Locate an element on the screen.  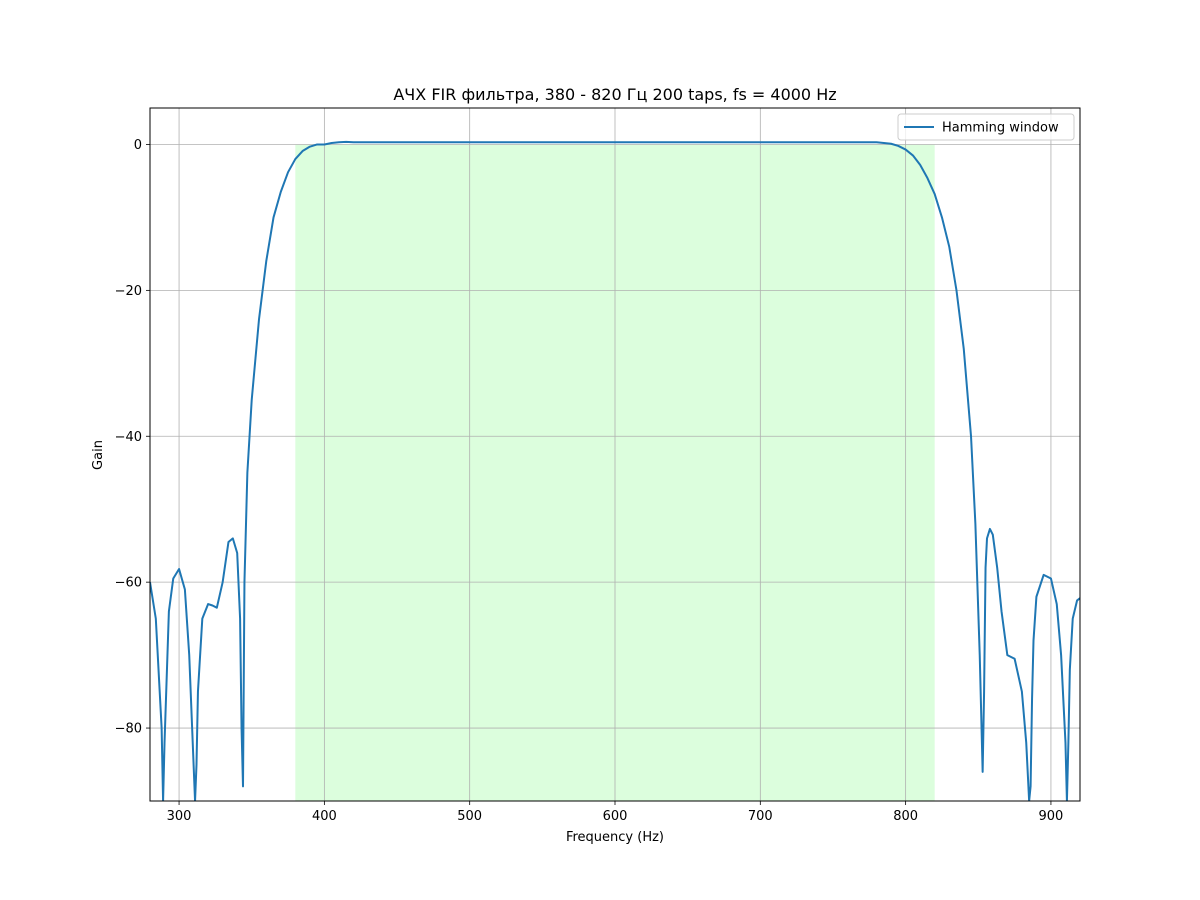
legend-box is located at coordinates (986, 127).